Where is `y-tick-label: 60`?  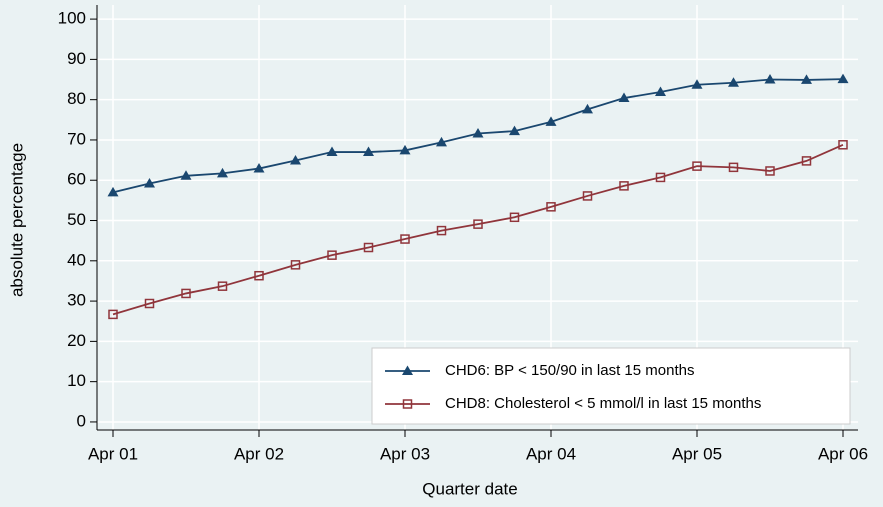
y-tick-label: 60 is located at coordinates (76, 179).